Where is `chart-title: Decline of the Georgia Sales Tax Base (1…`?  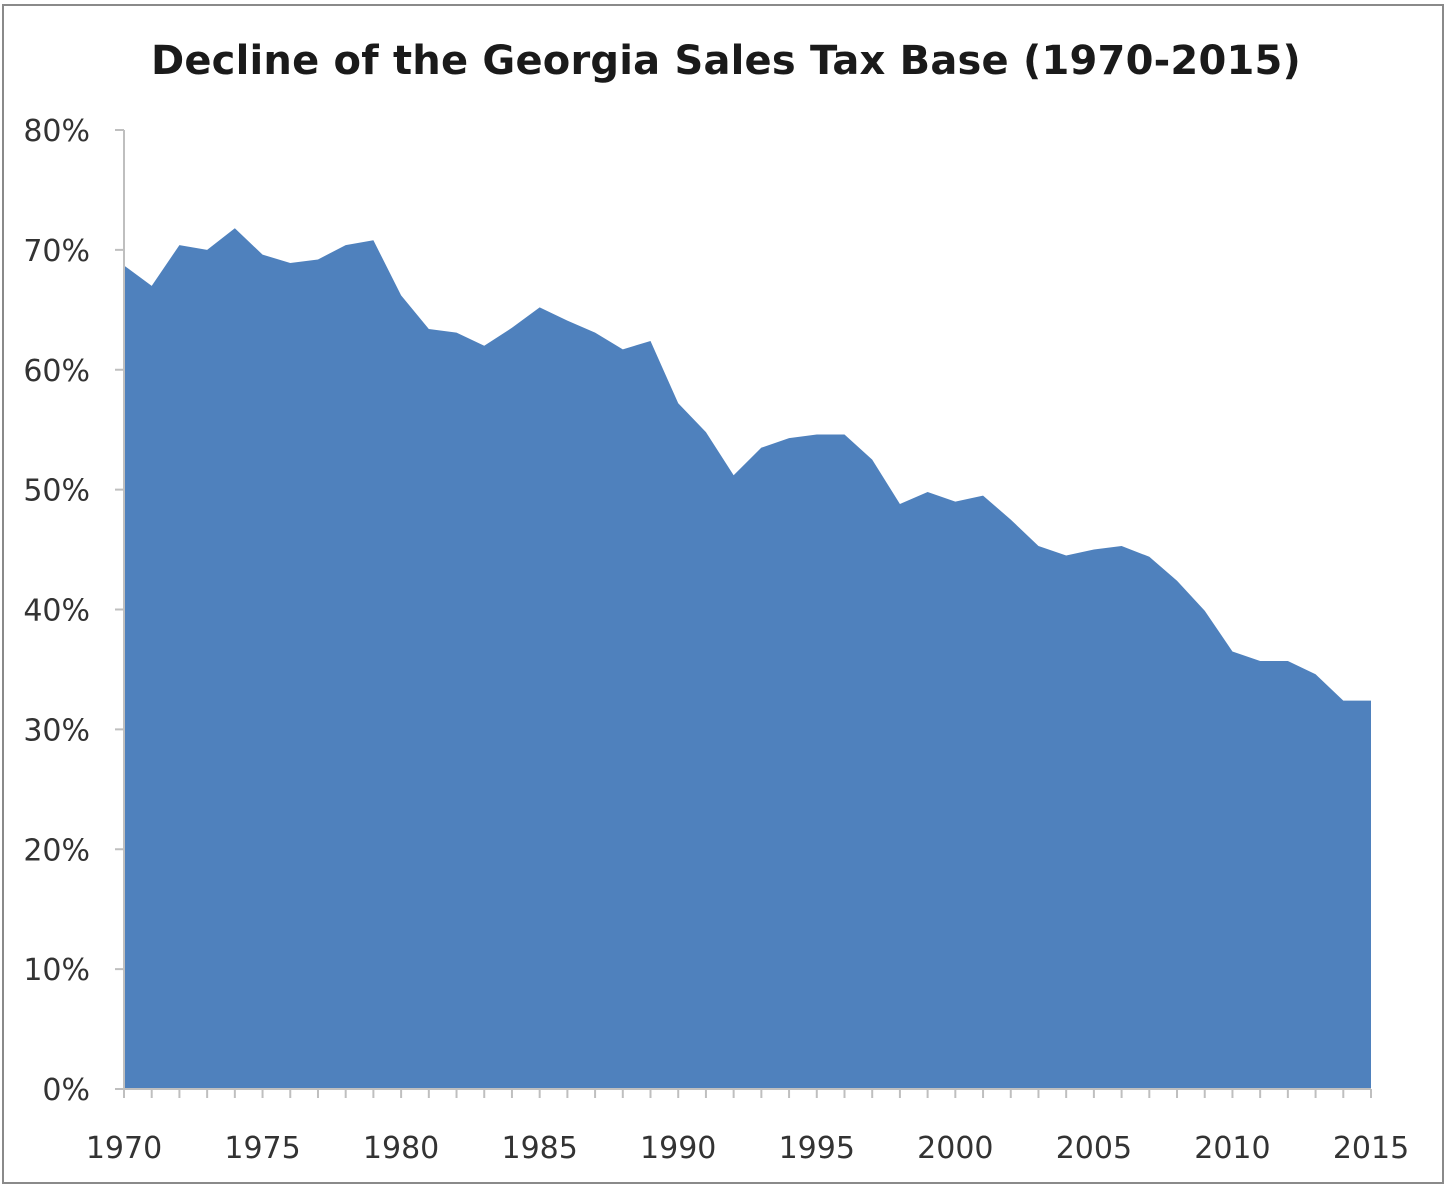
chart-title: Decline of the Georgia Sales Tax Base (1… is located at coordinates (726, 61).